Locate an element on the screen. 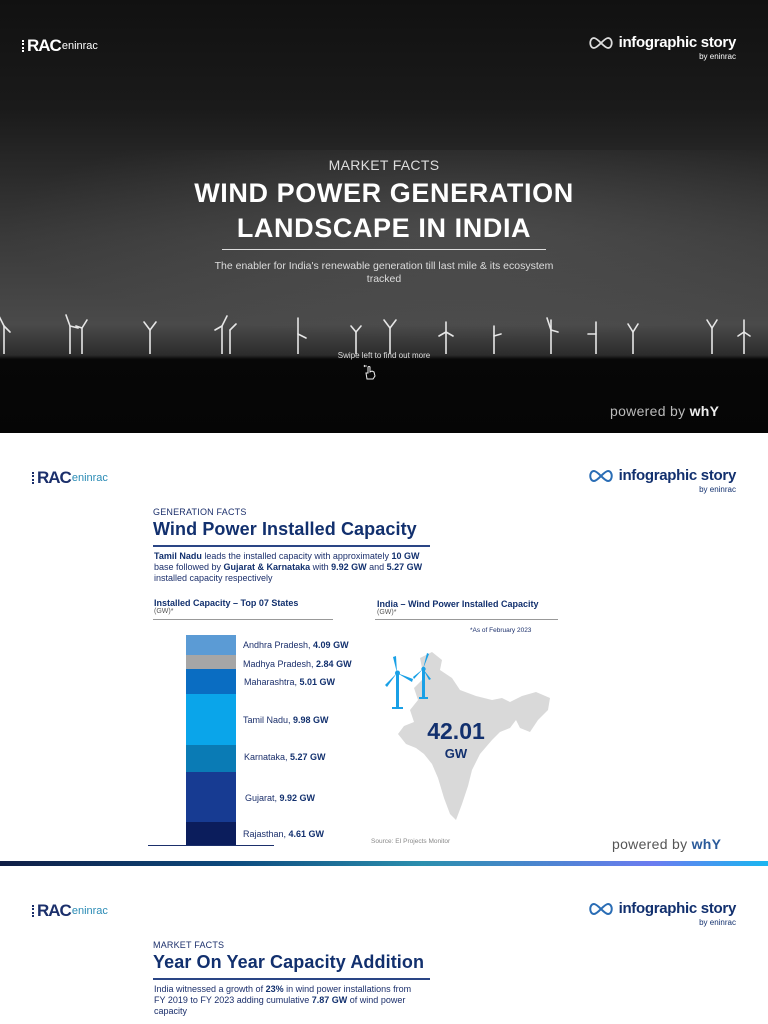 The height and width of the screenshot is (1024, 768). chart-baseline is located at coordinates (211, 845).